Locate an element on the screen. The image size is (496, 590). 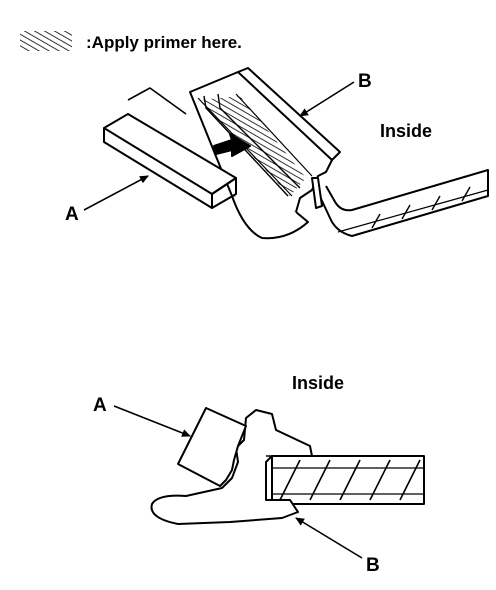
bottom-label-inside: Inside is located at coordinates (318, 383).